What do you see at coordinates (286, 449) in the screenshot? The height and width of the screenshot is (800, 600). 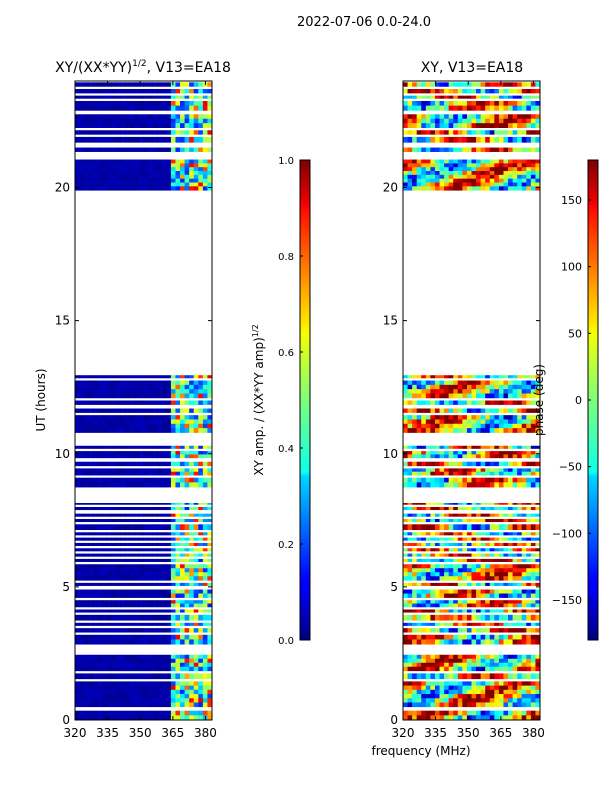 I see `colorbar-tick-label: 0.4` at bounding box center [286, 449].